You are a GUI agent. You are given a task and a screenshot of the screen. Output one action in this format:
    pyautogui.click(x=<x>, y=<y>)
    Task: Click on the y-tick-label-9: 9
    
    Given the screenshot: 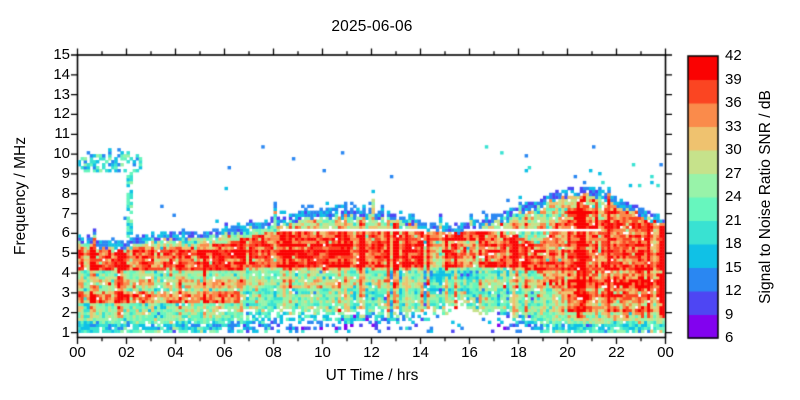 What is the action you would take?
    pyautogui.click(x=65, y=173)
    